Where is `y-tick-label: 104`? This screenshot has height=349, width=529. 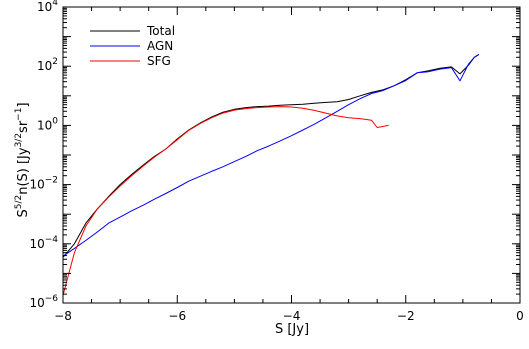
y-tick-label: 104 is located at coordinates (47, 7).